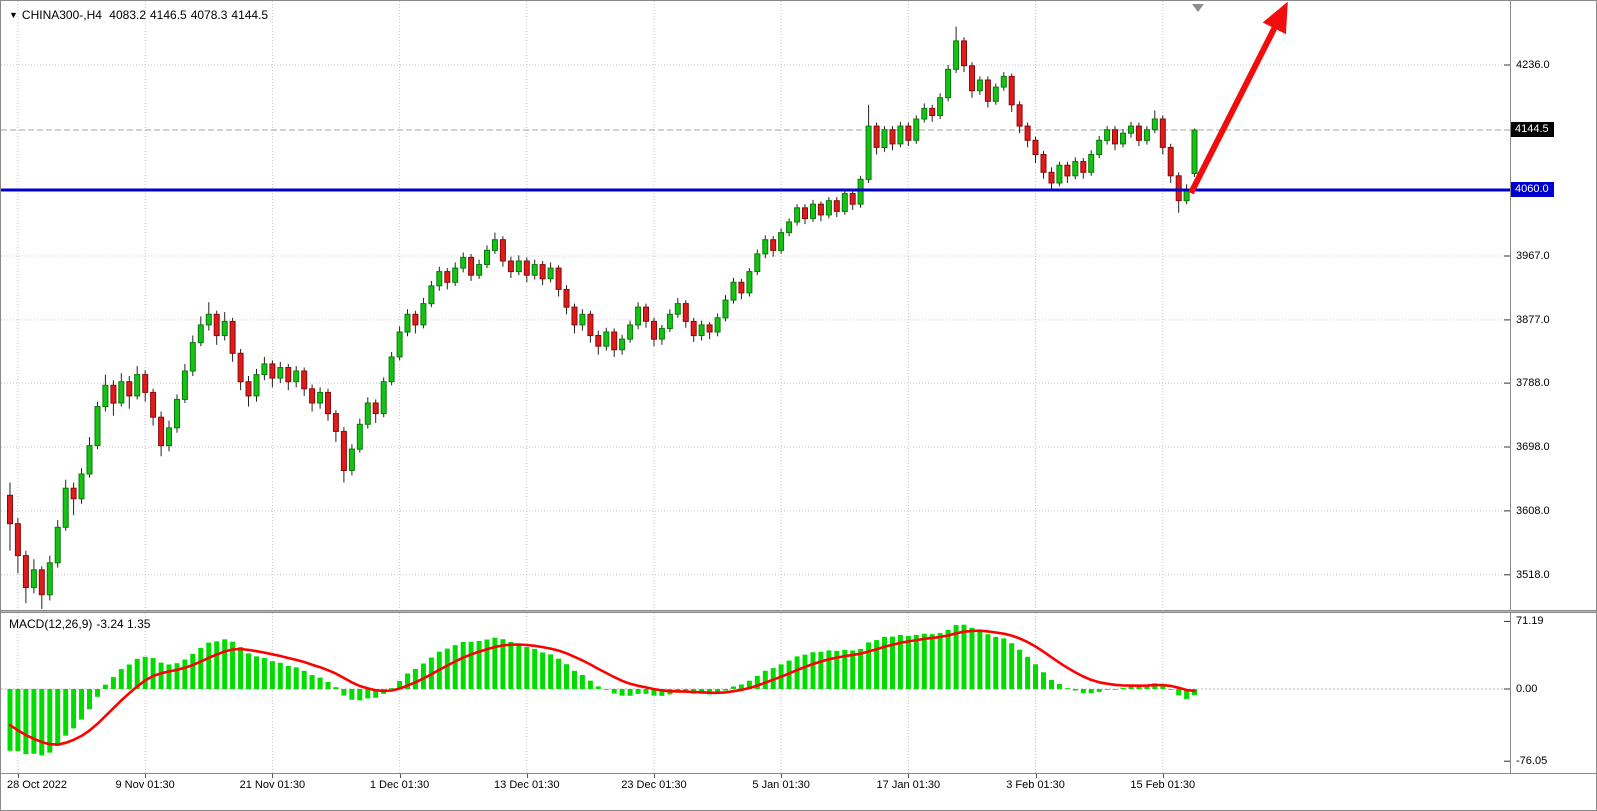  I want to click on price-axis-border, so click(1510, 387).